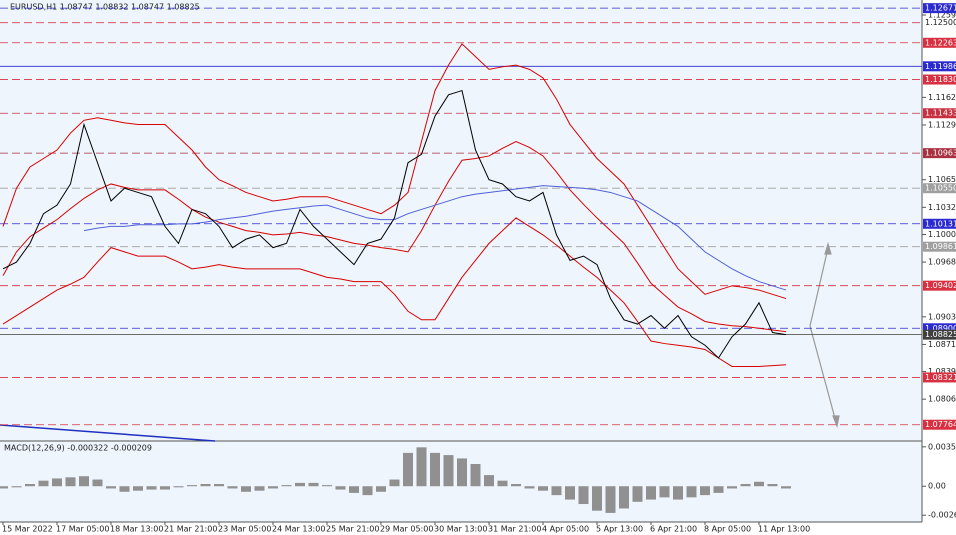 This screenshot has width=956, height=535. Describe the element at coordinates (108, 433) in the screenshot. I see `trend-line` at that location.